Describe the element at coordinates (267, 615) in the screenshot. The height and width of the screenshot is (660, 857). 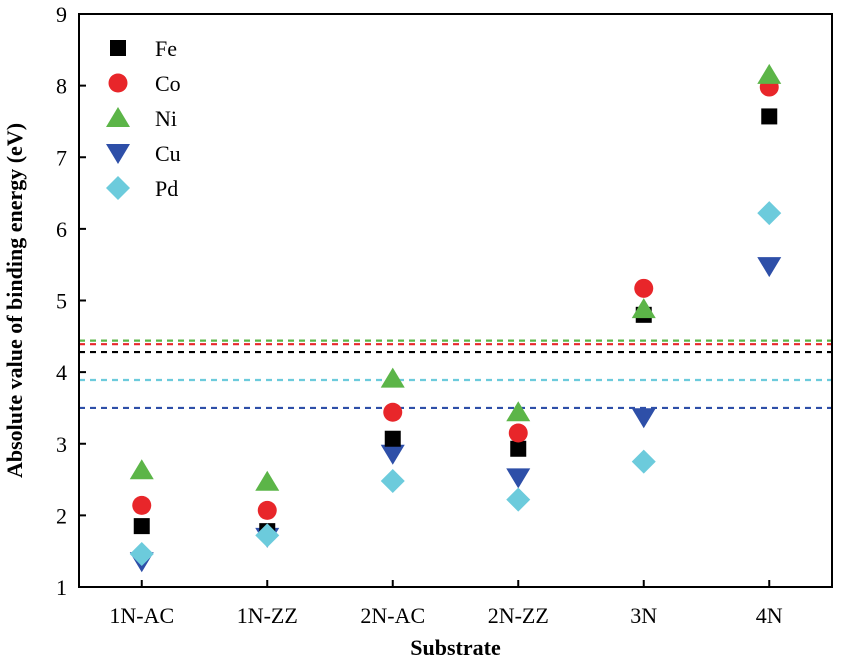
I see `x-tick-label: 1N-ZZ` at that location.